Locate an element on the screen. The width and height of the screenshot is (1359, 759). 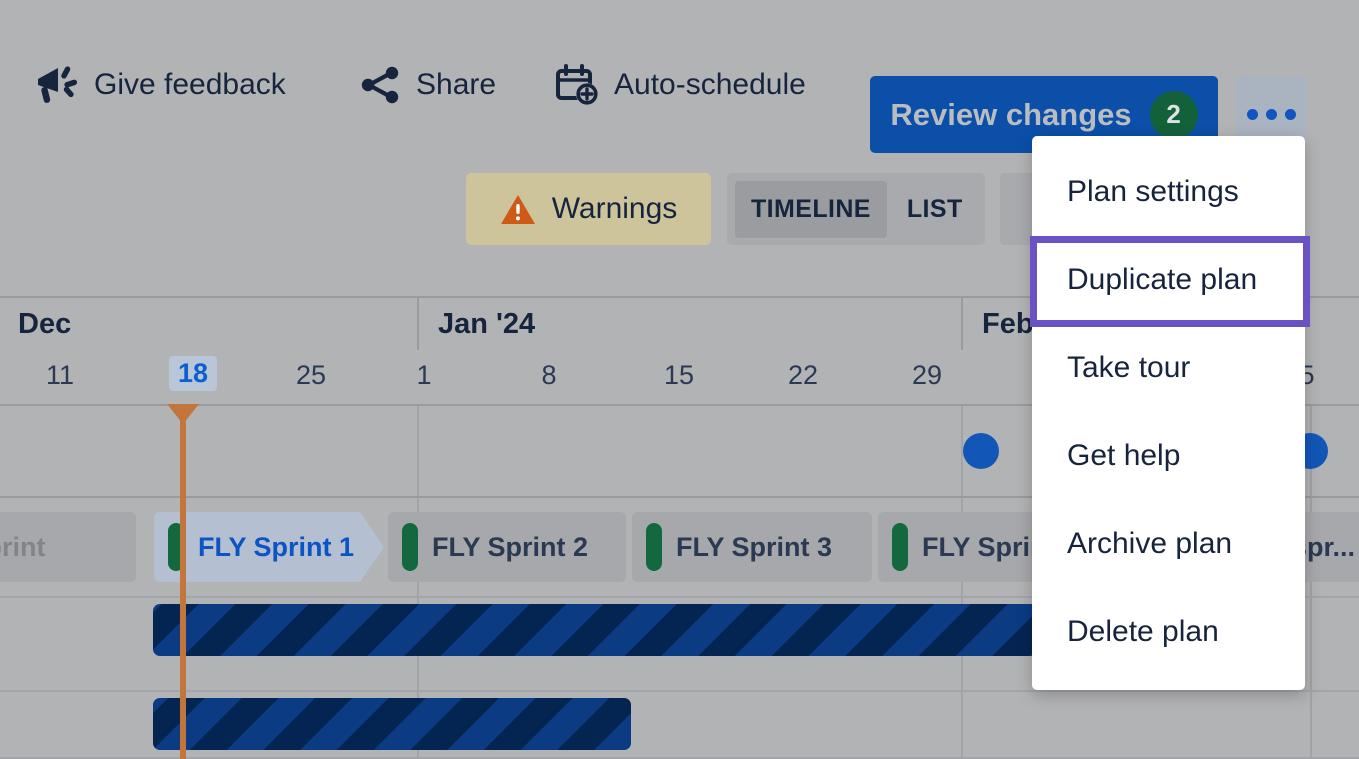
warnings-label: Warnings is located at coordinates (614, 208).